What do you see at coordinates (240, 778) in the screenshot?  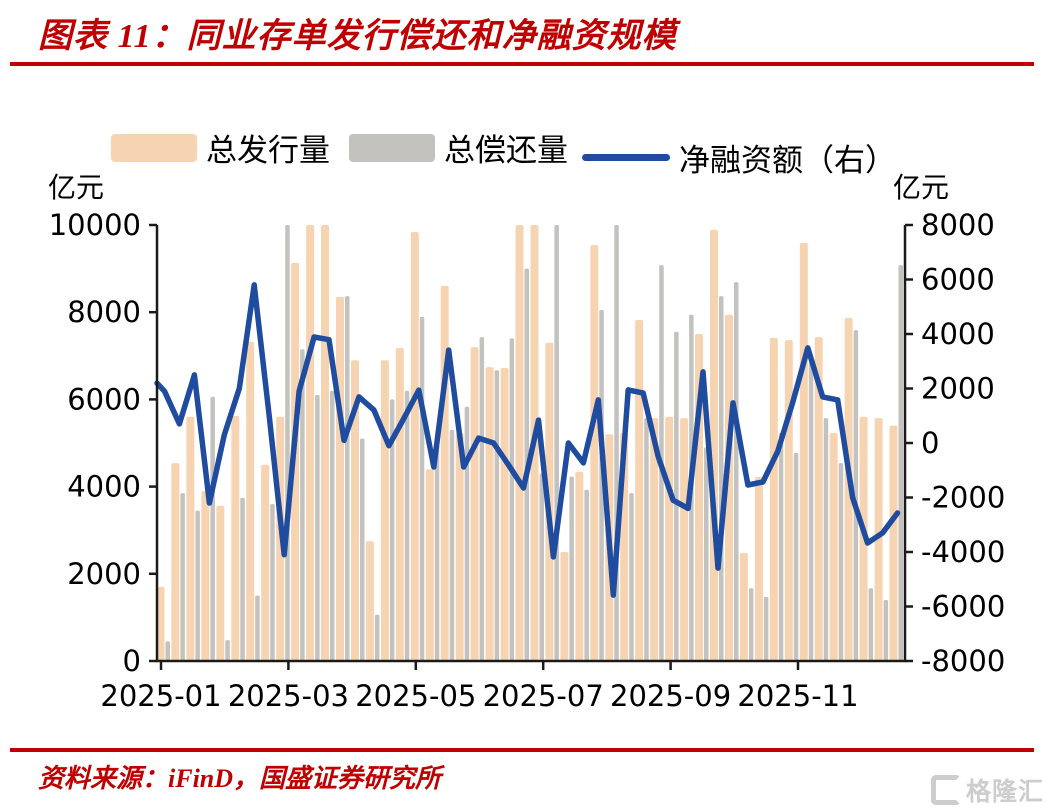 I see `source-note: 资料来源：iFinD，国盛证券研究所` at bounding box center [240, 778].